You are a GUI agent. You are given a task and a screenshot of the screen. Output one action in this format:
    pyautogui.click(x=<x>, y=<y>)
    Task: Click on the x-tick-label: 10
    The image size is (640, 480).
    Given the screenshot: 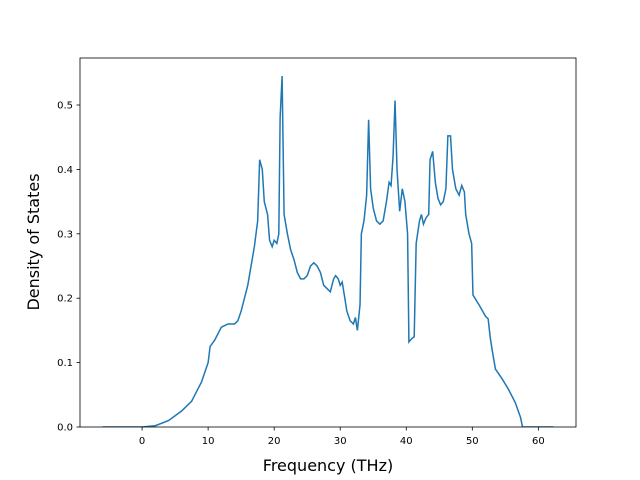 What is the action you would take?
    pyautogui.click(x=208, y=441)
    